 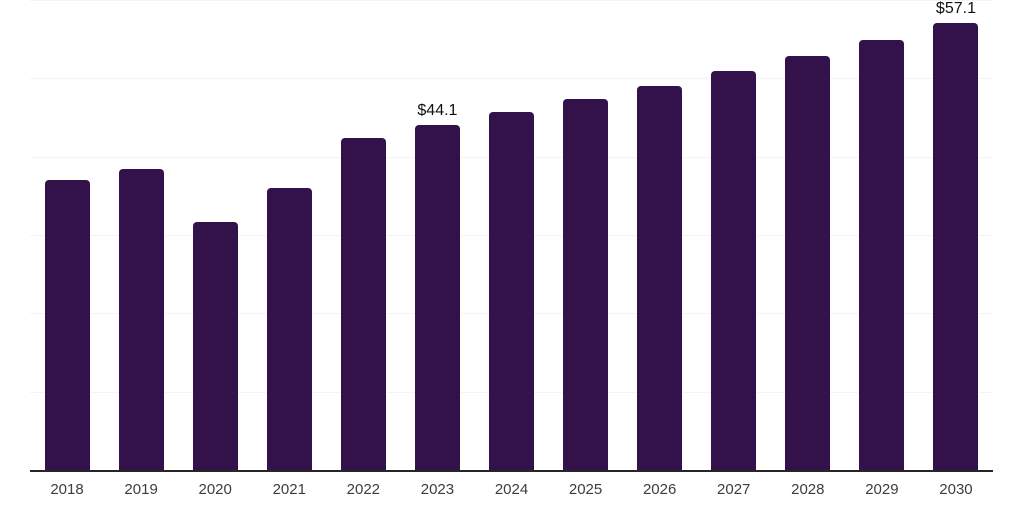 What do you see at coordinates (956, 489) in the screenshot?
I see `x-tick-label-2030: 2030` at bounding box center [956, 489].